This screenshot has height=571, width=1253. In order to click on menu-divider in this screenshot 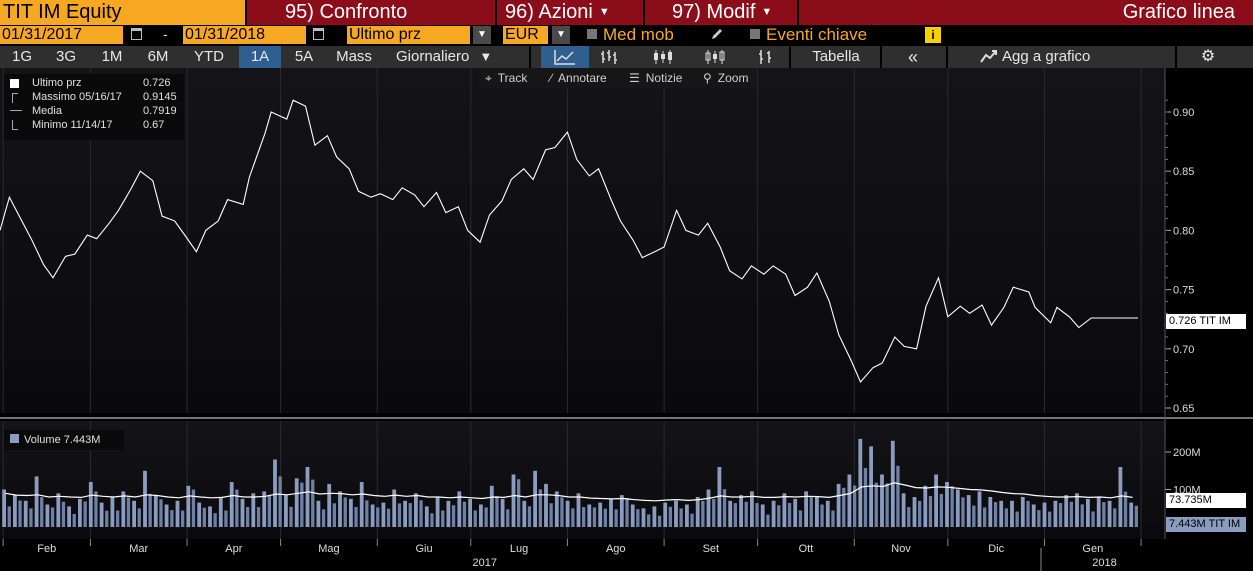, I will do `click(644, 12)`.